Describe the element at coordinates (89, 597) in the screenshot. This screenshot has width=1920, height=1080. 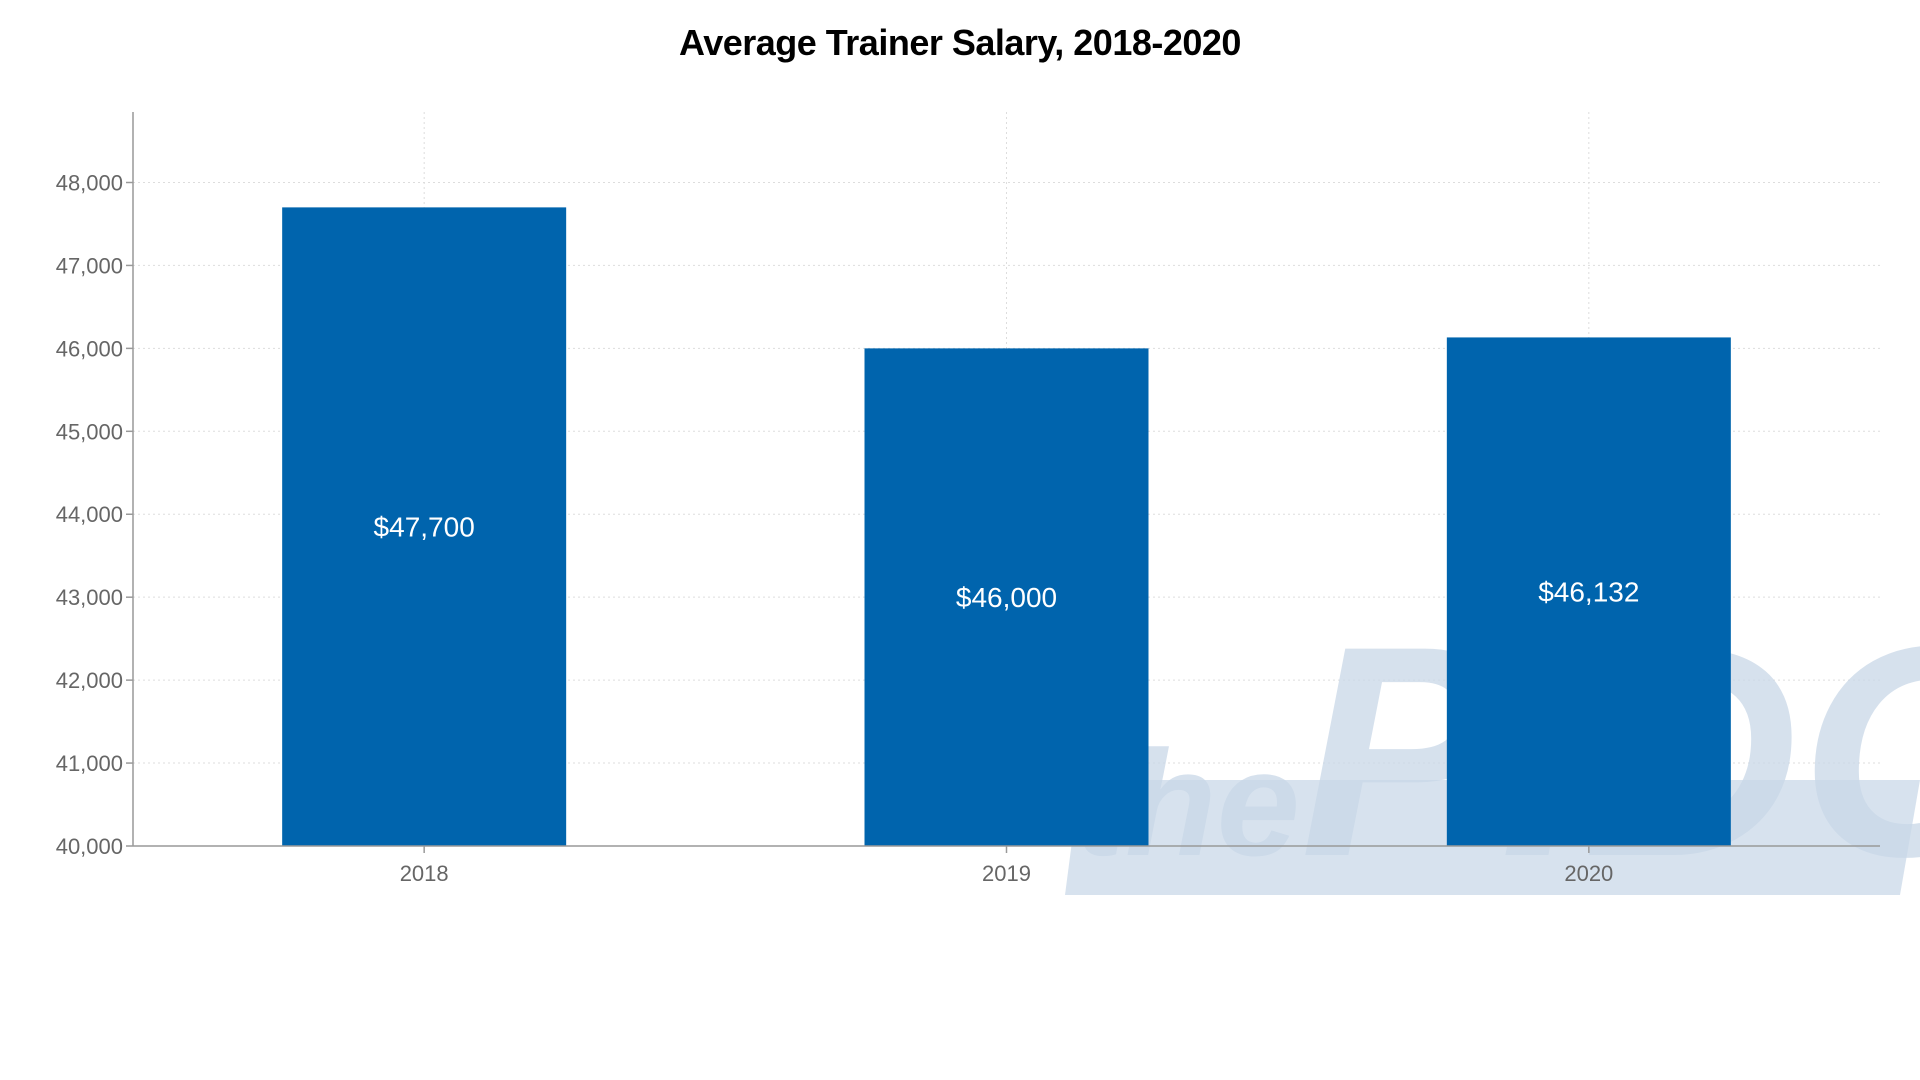
I see `y-tick-label: 43,000` at that location.